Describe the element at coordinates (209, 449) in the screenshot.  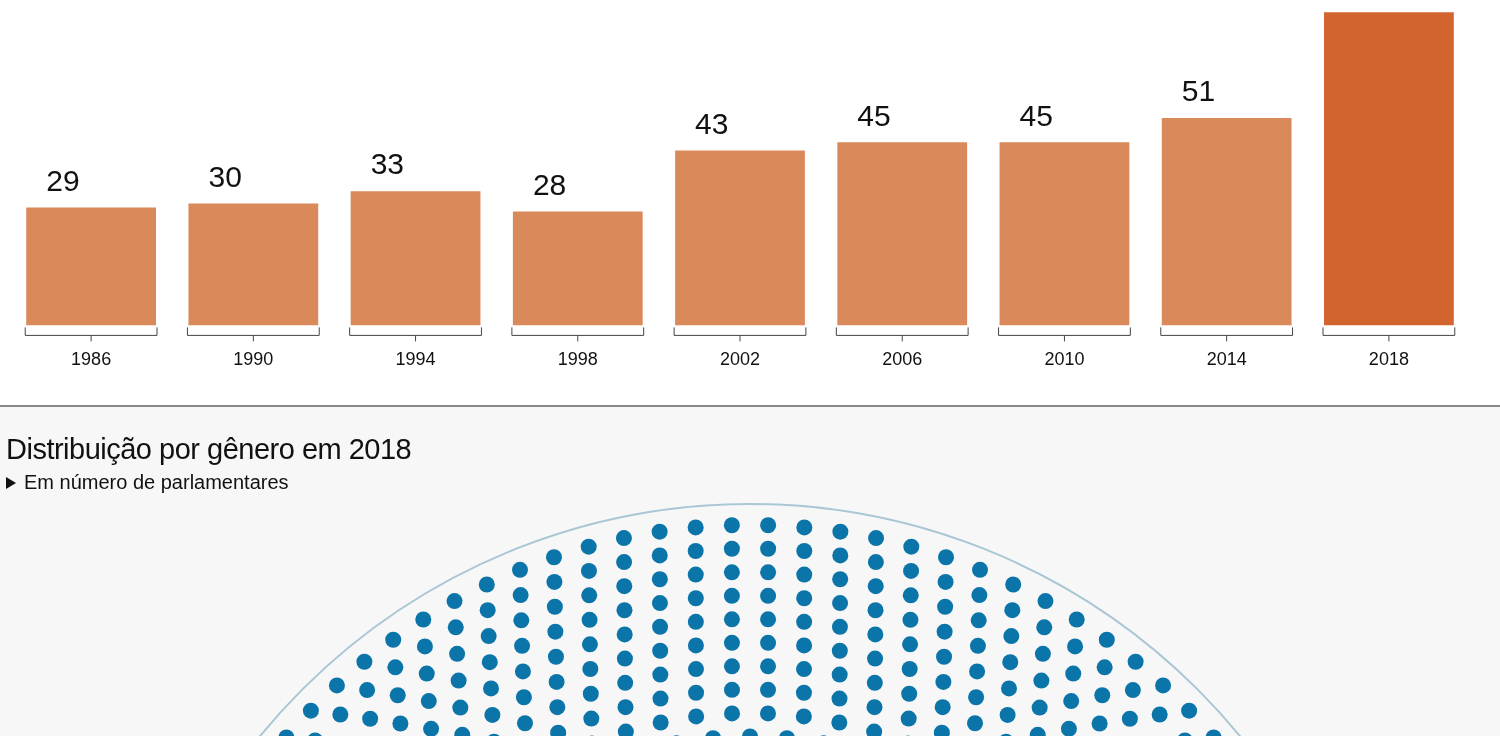
I see `text: Distribuição por gênero em 2018` at that location.